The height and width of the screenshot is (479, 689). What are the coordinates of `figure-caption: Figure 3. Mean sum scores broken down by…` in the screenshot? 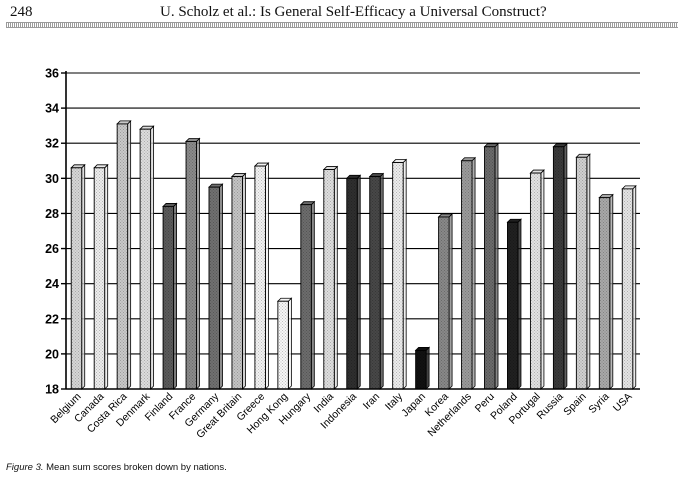 It's located at (116, 467).